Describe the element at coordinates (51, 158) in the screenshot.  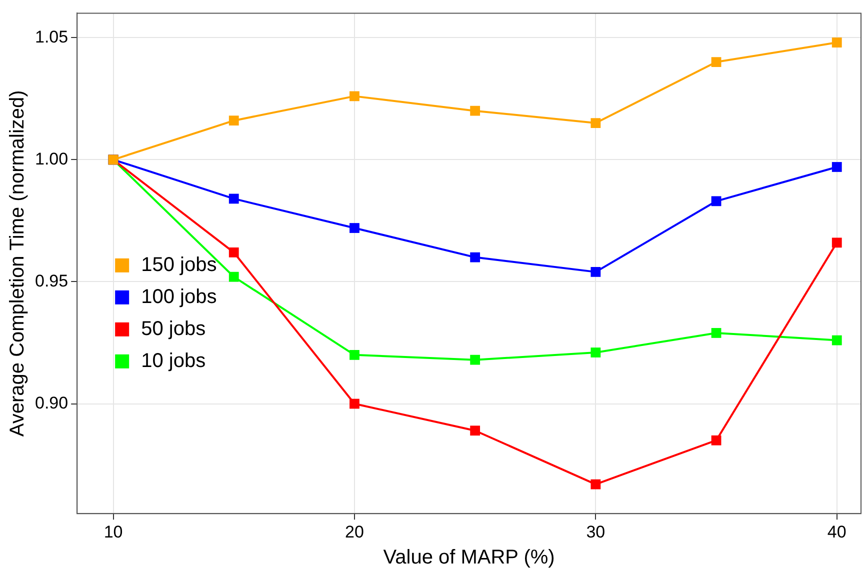
I see `y-tick-label: 1.00` at that location.